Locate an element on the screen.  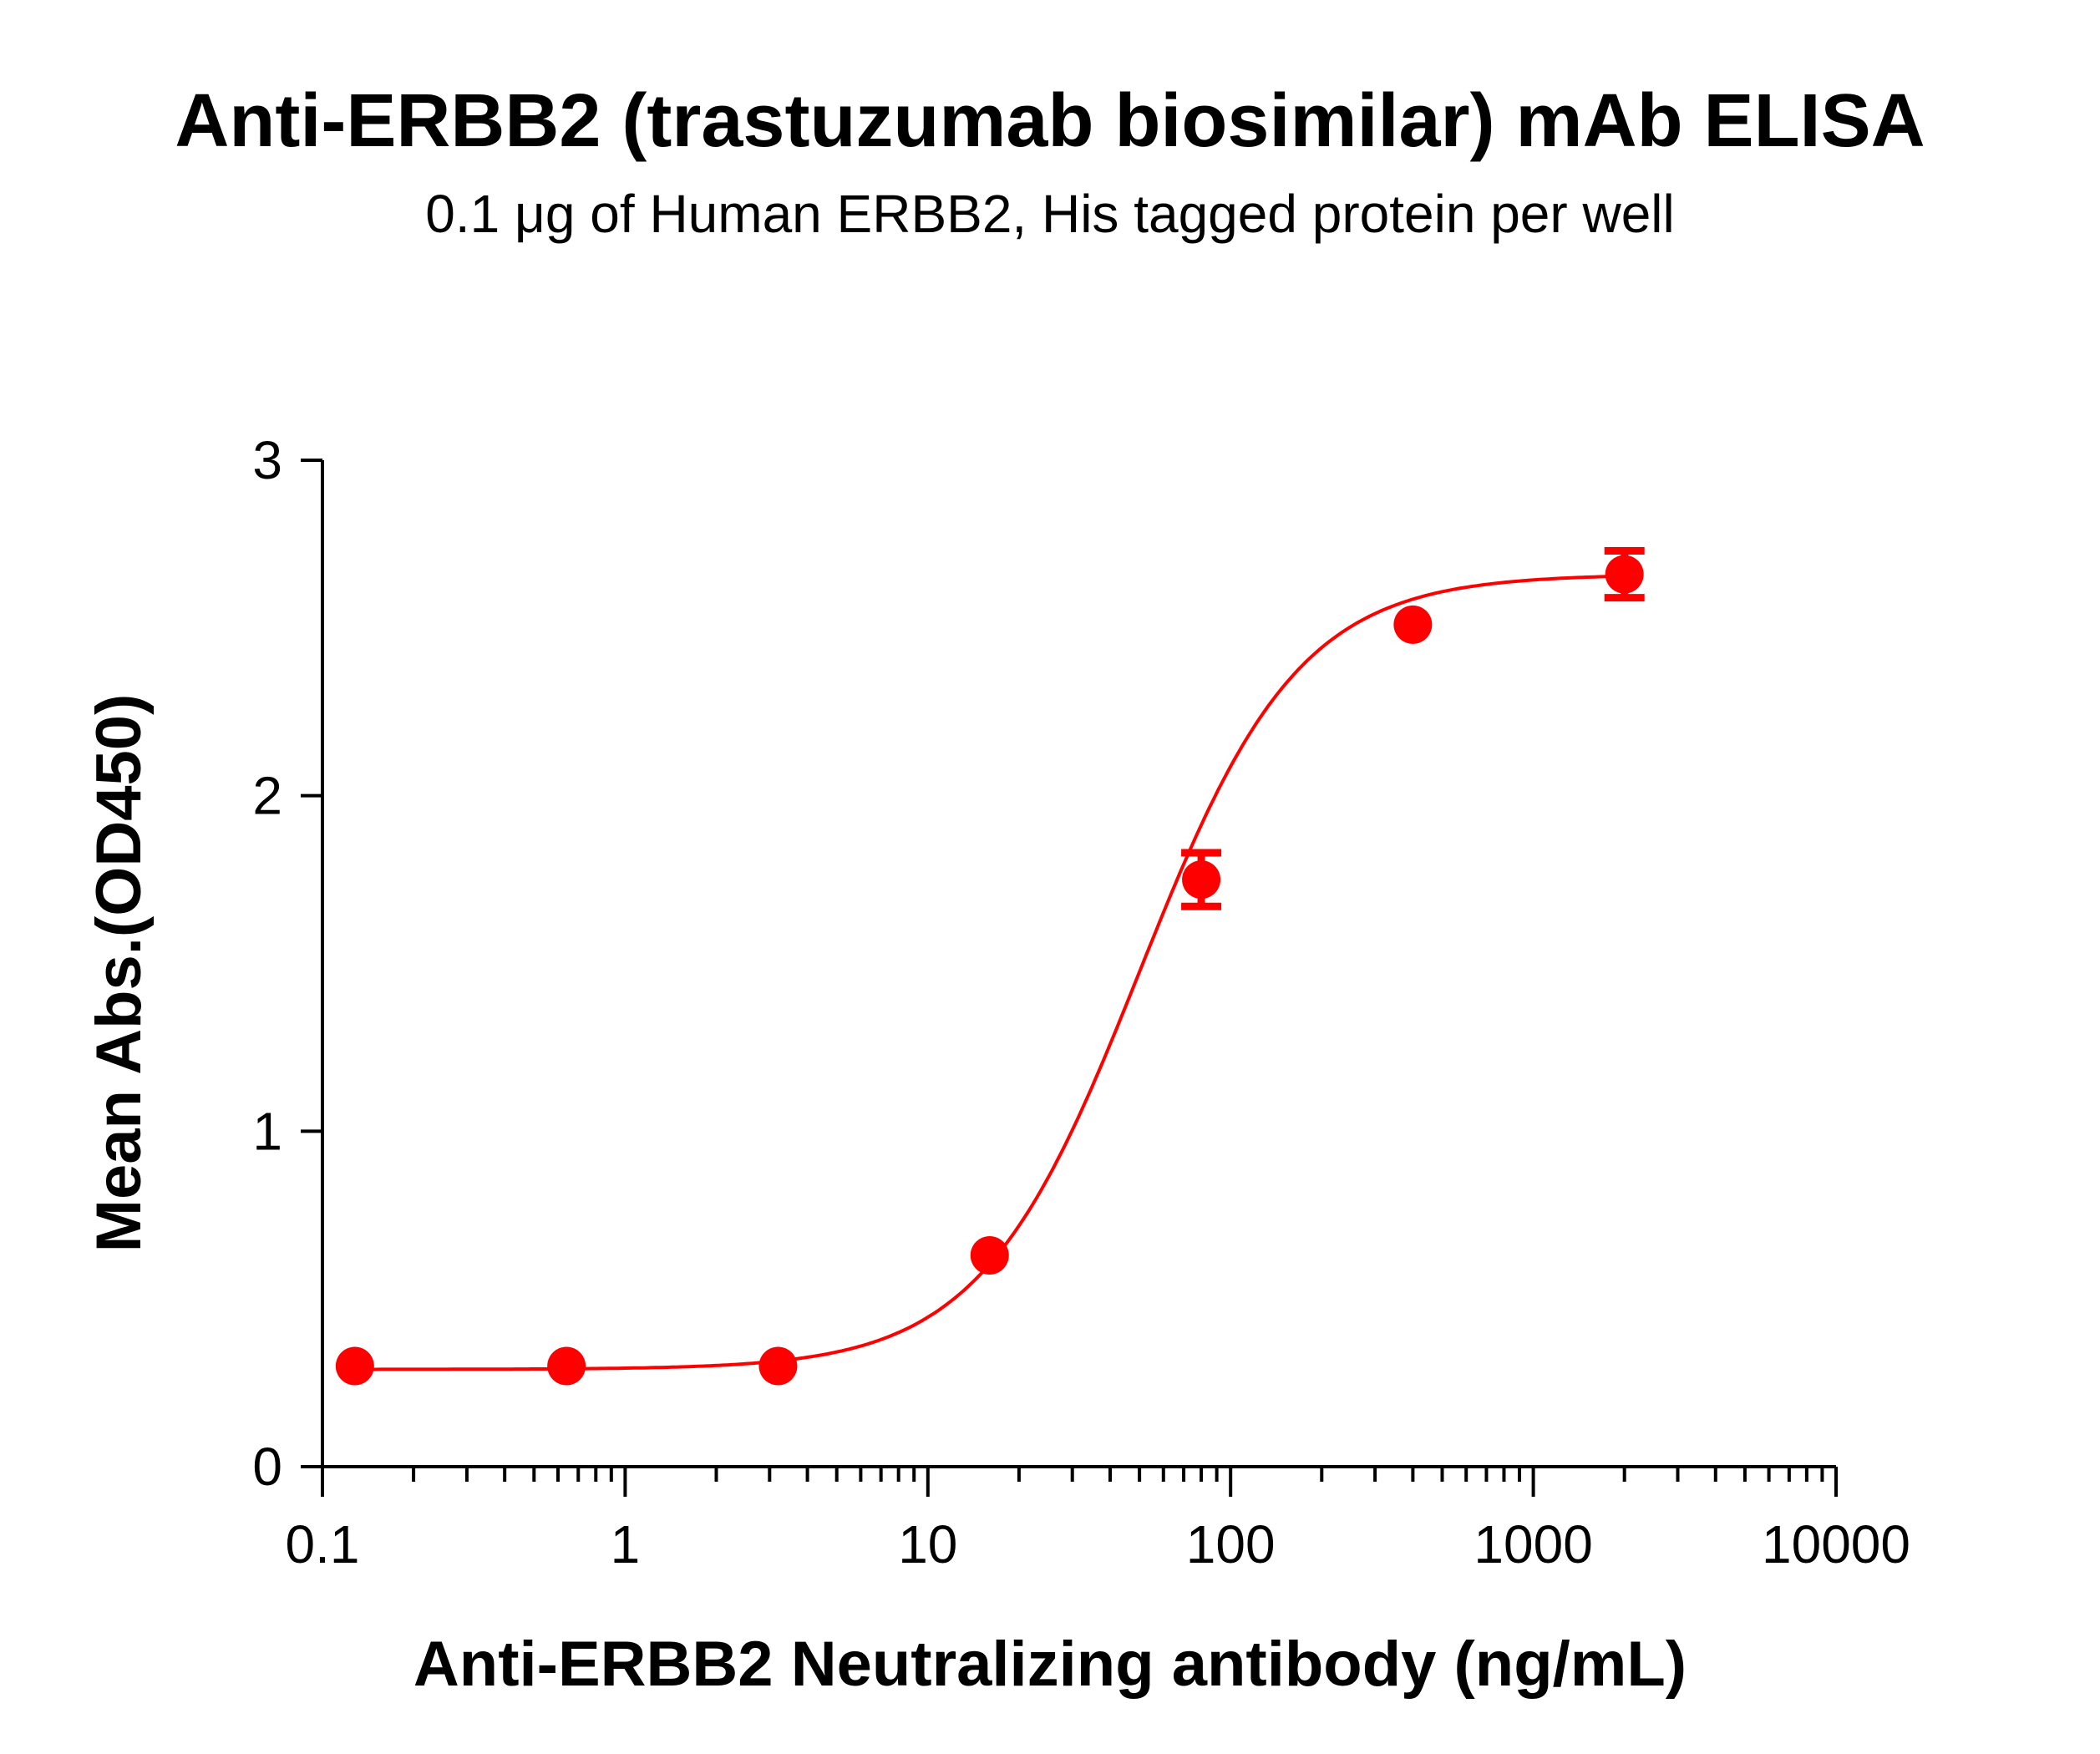
x-tick-label-3: 100 is located at coordinates (1231, 1544).